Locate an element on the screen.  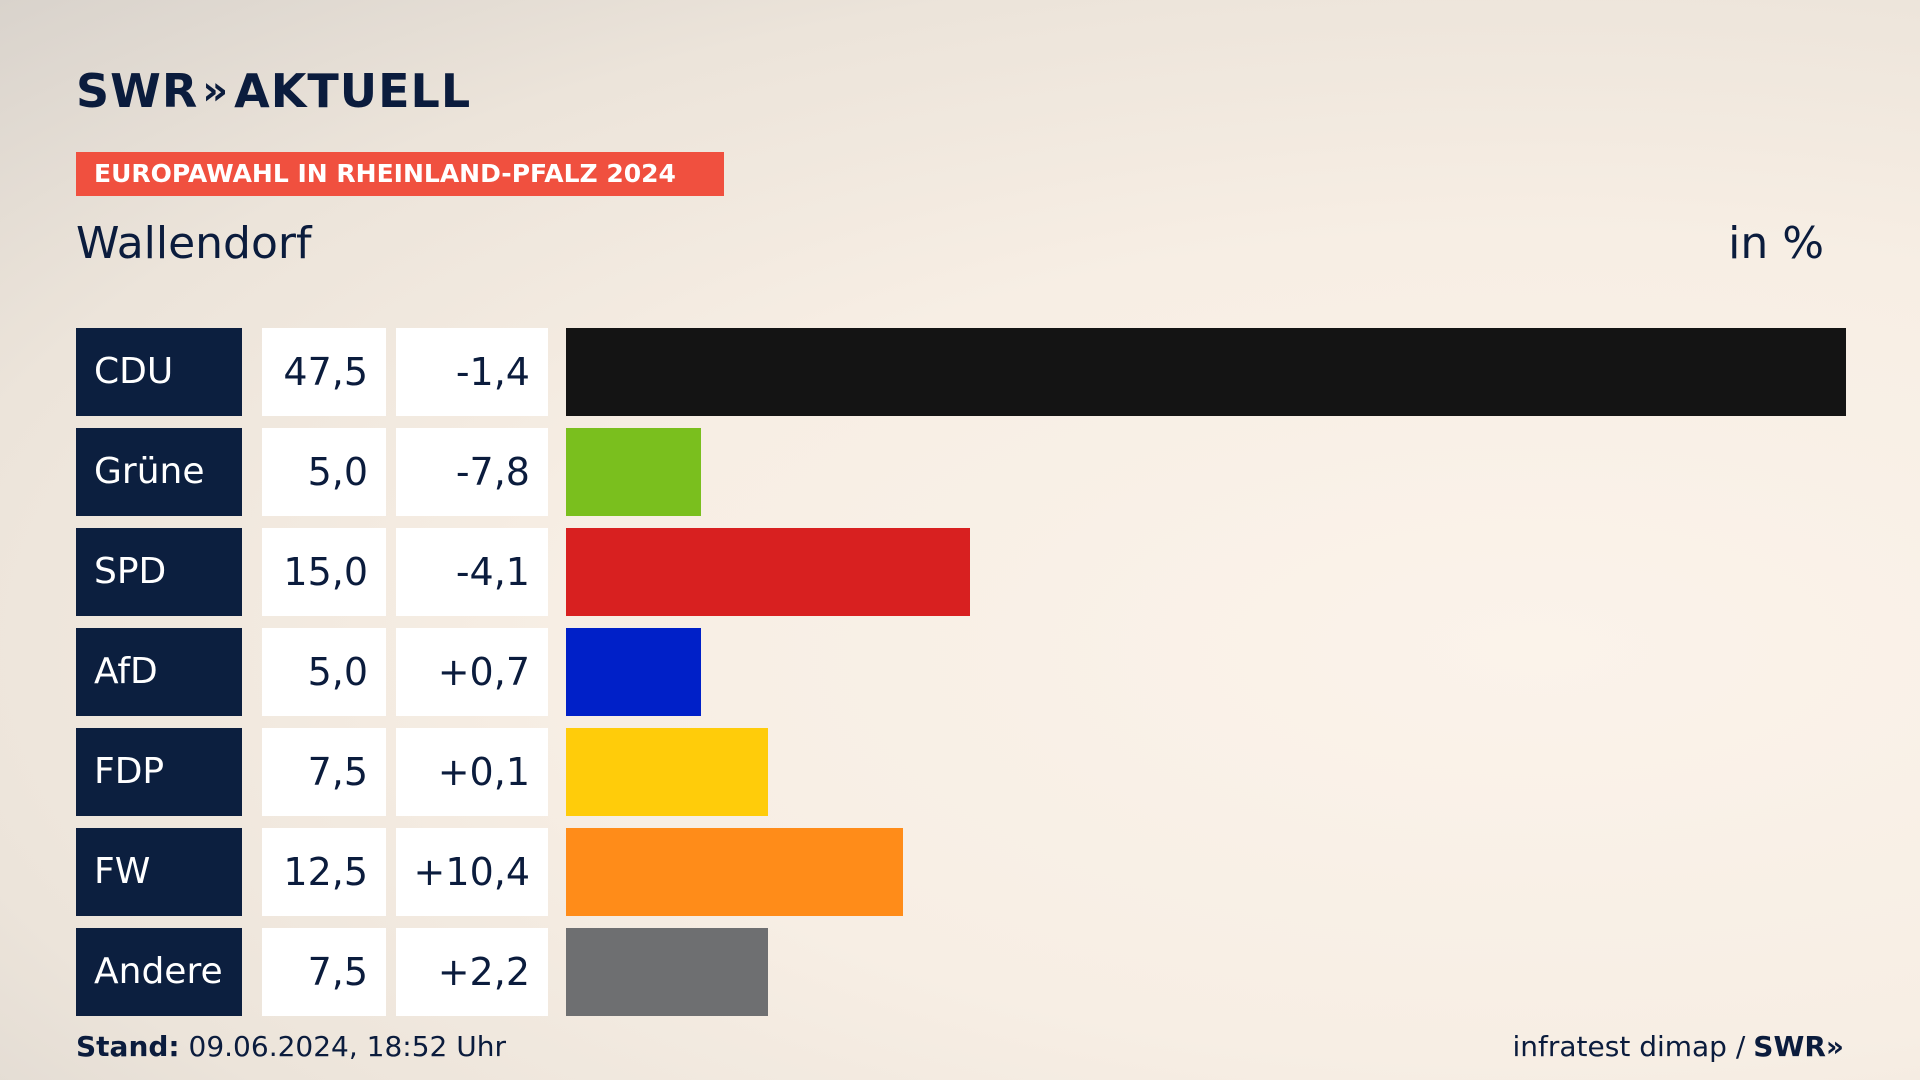
timestamp: Stand: 09.06.2024, 18:52 Uhr is located at coordinates (291, 1046).